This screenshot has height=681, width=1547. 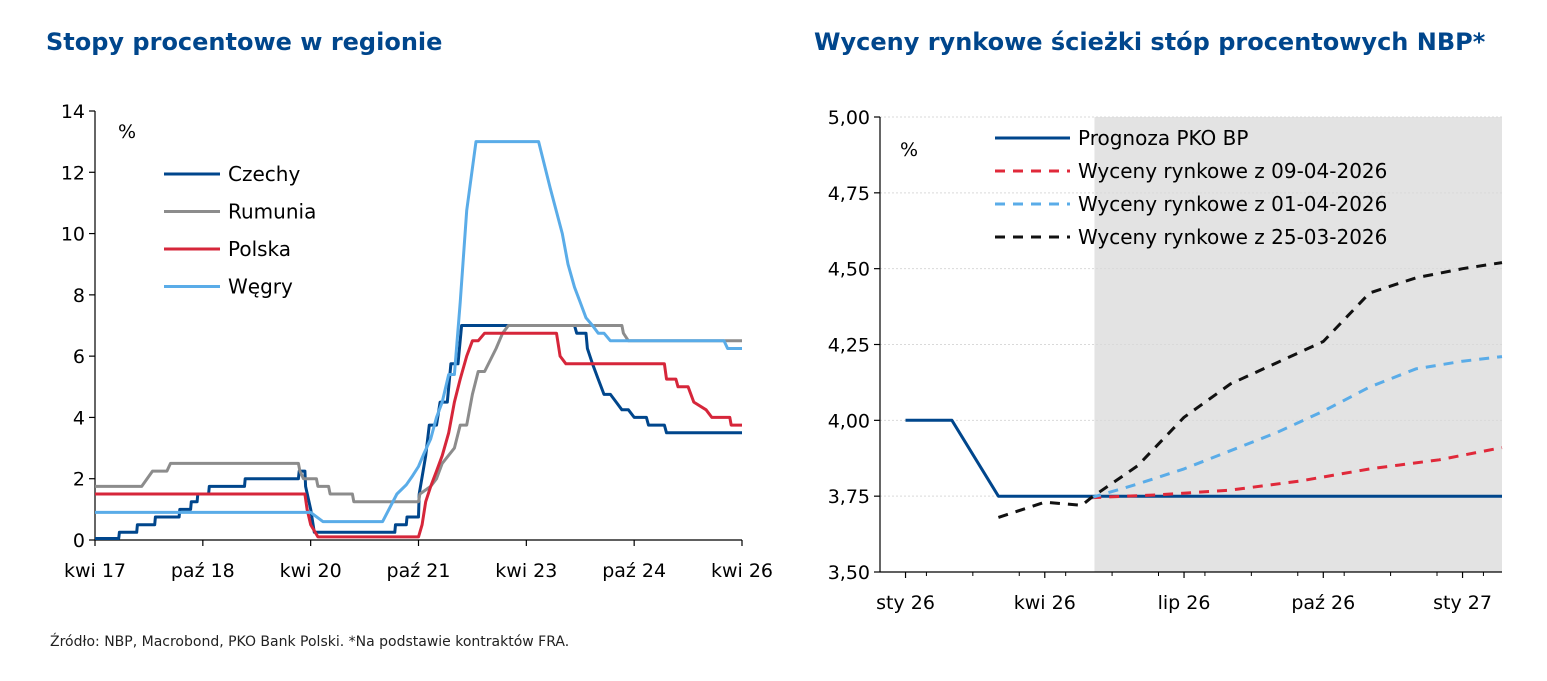 I want to click on y-tick-label: 10, so click(x=73, y=235).